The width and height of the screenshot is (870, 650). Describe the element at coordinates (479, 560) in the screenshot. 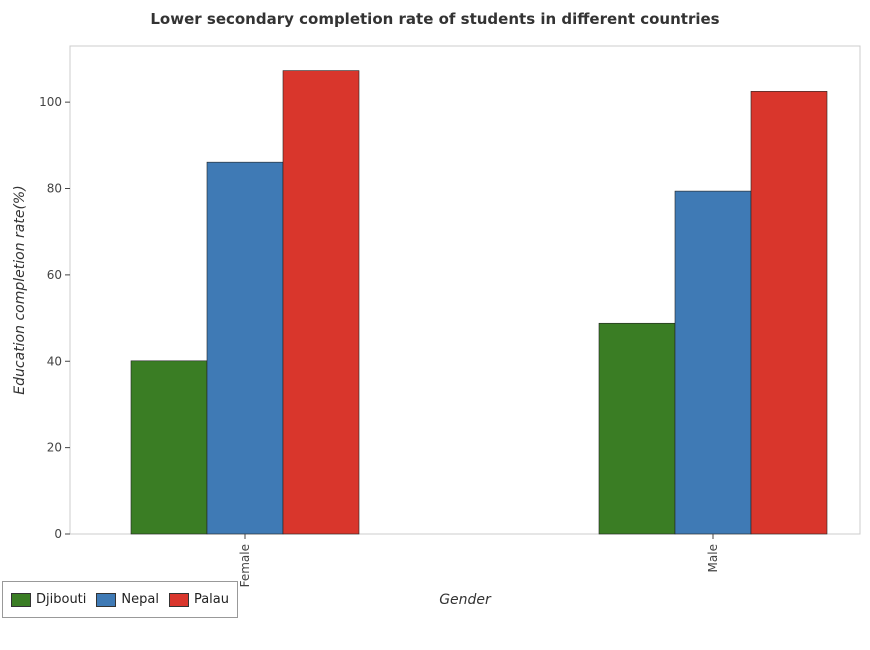

I see `x-axis: Female Male` at that location.